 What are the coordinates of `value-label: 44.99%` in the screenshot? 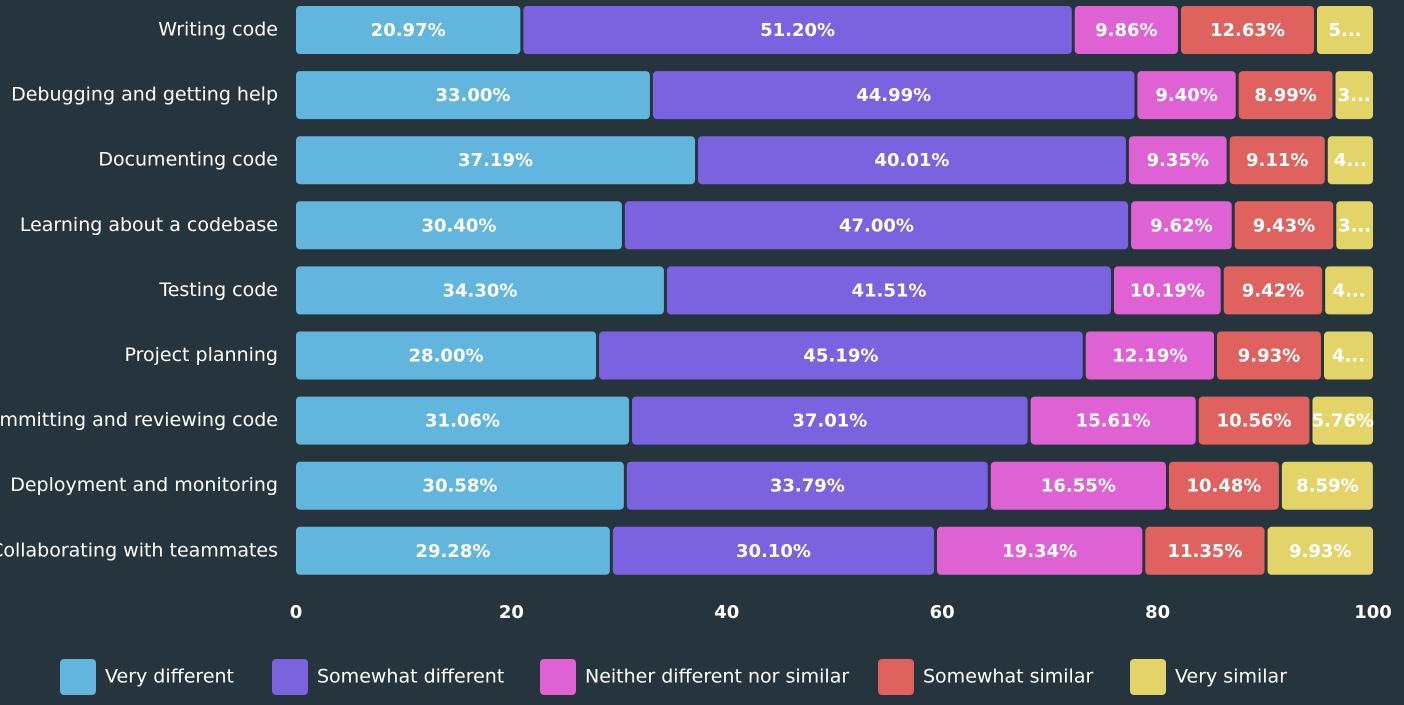 It's located at (893, 95).